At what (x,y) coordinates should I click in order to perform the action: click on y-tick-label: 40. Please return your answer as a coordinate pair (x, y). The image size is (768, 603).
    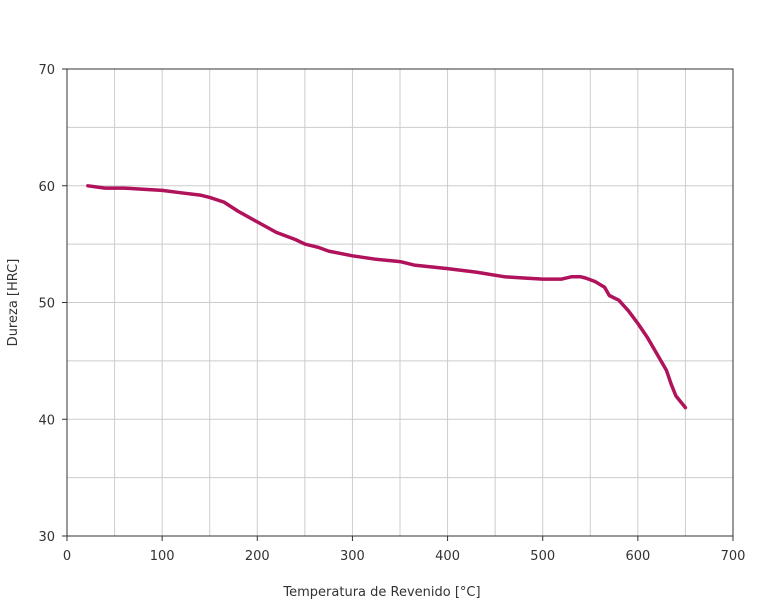
    Looking at the image, I should click on (46, 420).